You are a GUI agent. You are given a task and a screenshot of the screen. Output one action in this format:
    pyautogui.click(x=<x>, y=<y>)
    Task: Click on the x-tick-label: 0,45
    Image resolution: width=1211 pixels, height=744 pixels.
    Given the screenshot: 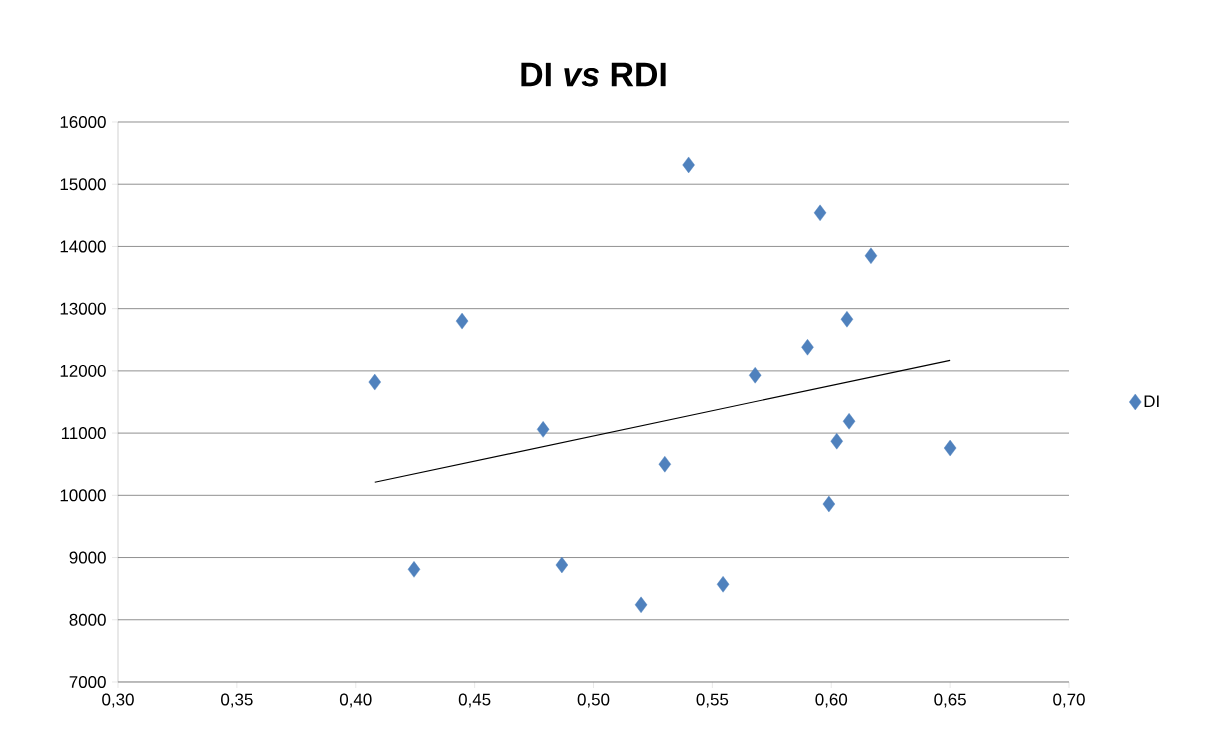 What is the action you would take?
    pyautogui.click(x=474, y=700)
    